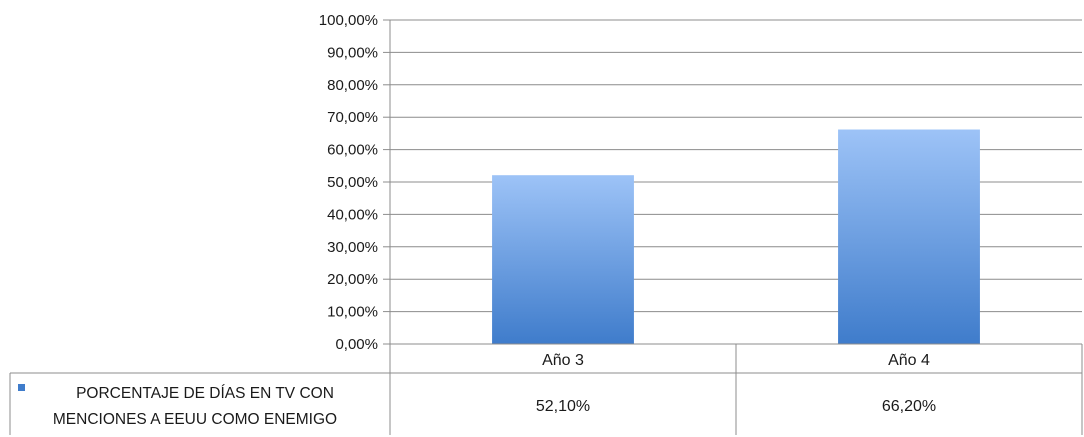 The image size is (1084, 437). What do you see at coordinates (352, 117) in the screenshot?
I see `y-tick-label: 70,00%` at bounding box center [352, 117].